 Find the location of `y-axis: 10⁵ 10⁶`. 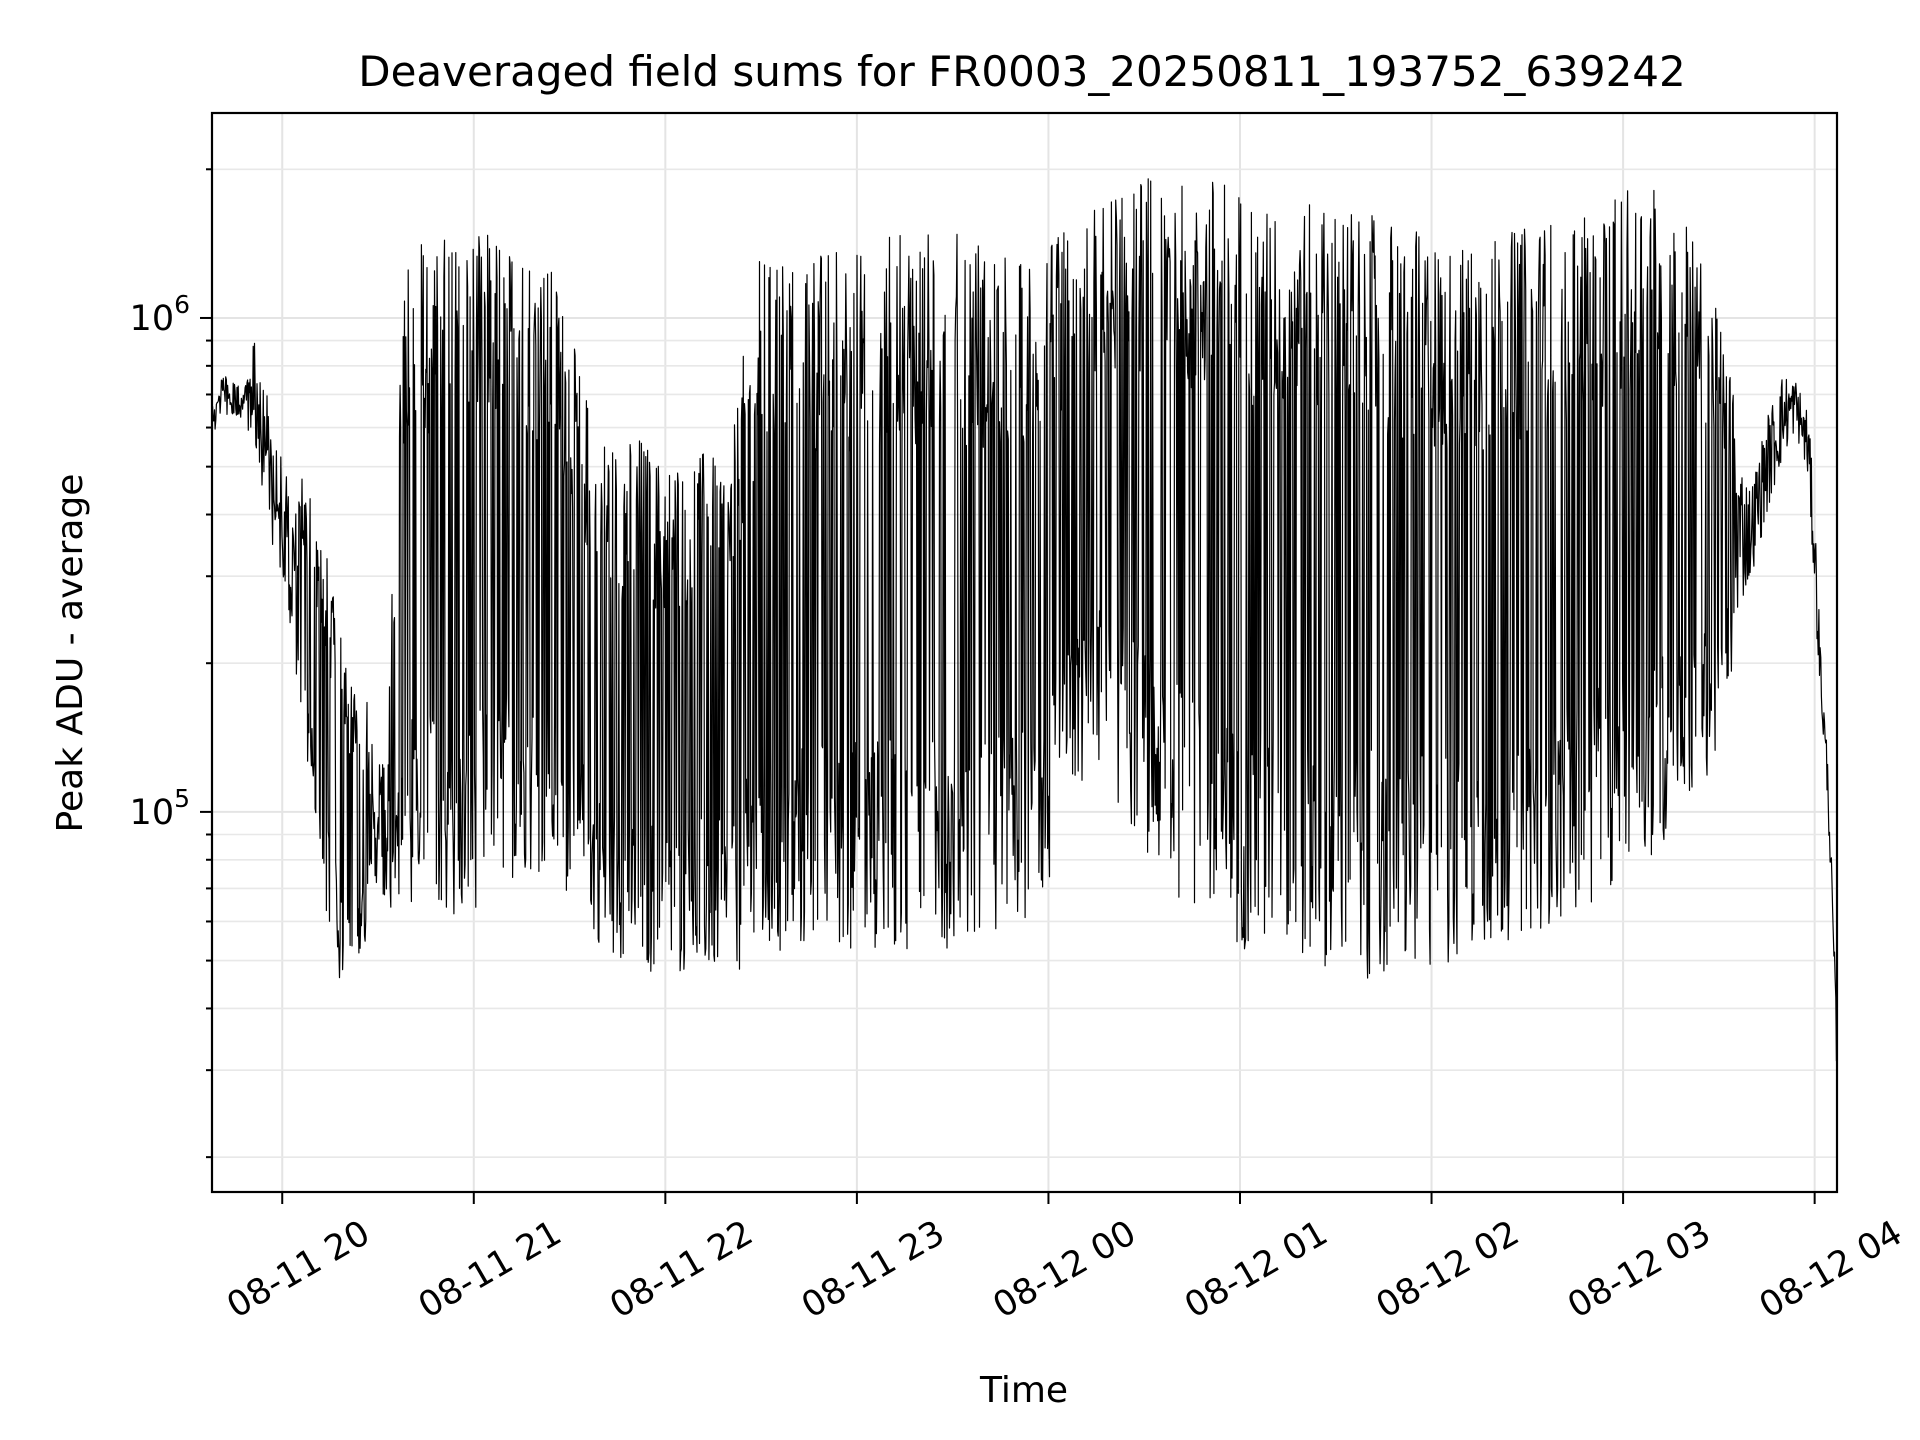

y-axis: 10⁵ 10⁶ is located at coordinates (171, 663).